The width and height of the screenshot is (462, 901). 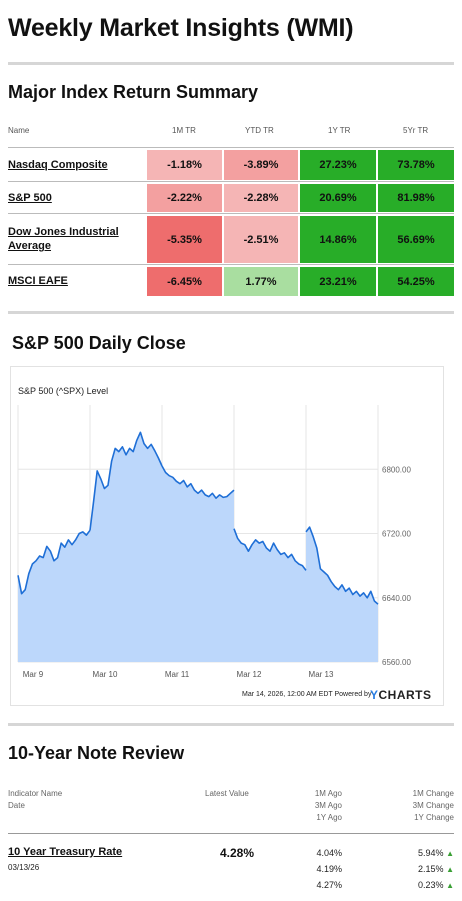 What do you see at coordinates (237, 853) in the screenshot?
I see `treasury-latest-value: 4.28%` at bounding box center [237, 853].